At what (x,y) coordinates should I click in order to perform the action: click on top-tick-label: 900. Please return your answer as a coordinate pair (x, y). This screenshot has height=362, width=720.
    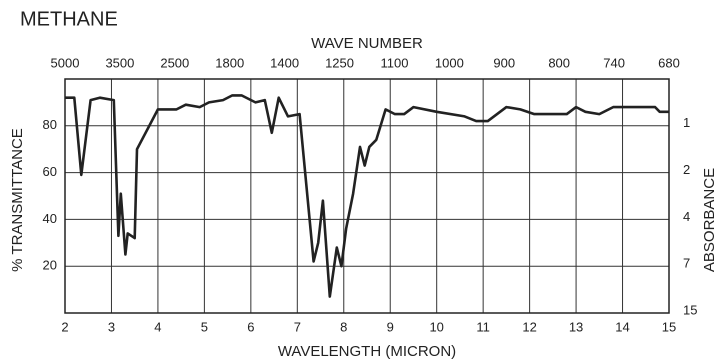
    Looking at the image, I should click on (504, 62).